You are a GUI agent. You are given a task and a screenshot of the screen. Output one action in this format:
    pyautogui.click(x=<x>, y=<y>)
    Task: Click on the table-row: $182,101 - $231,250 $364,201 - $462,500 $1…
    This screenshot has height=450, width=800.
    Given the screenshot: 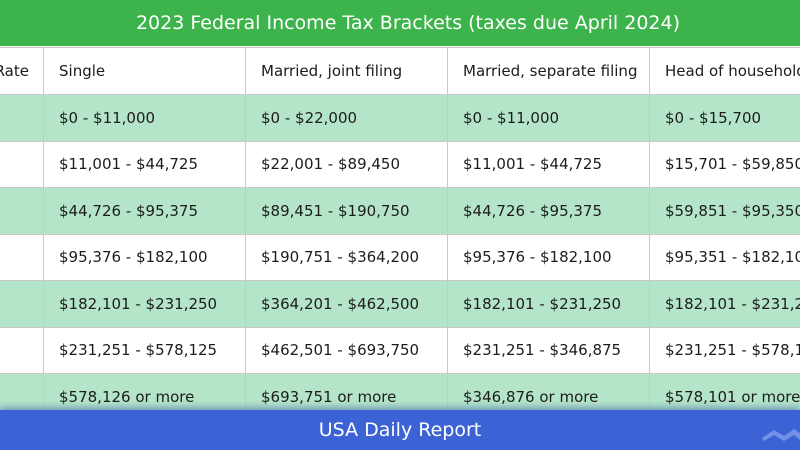 What is the action you would take?
    pyautogui.click(x=400, y=304)
    